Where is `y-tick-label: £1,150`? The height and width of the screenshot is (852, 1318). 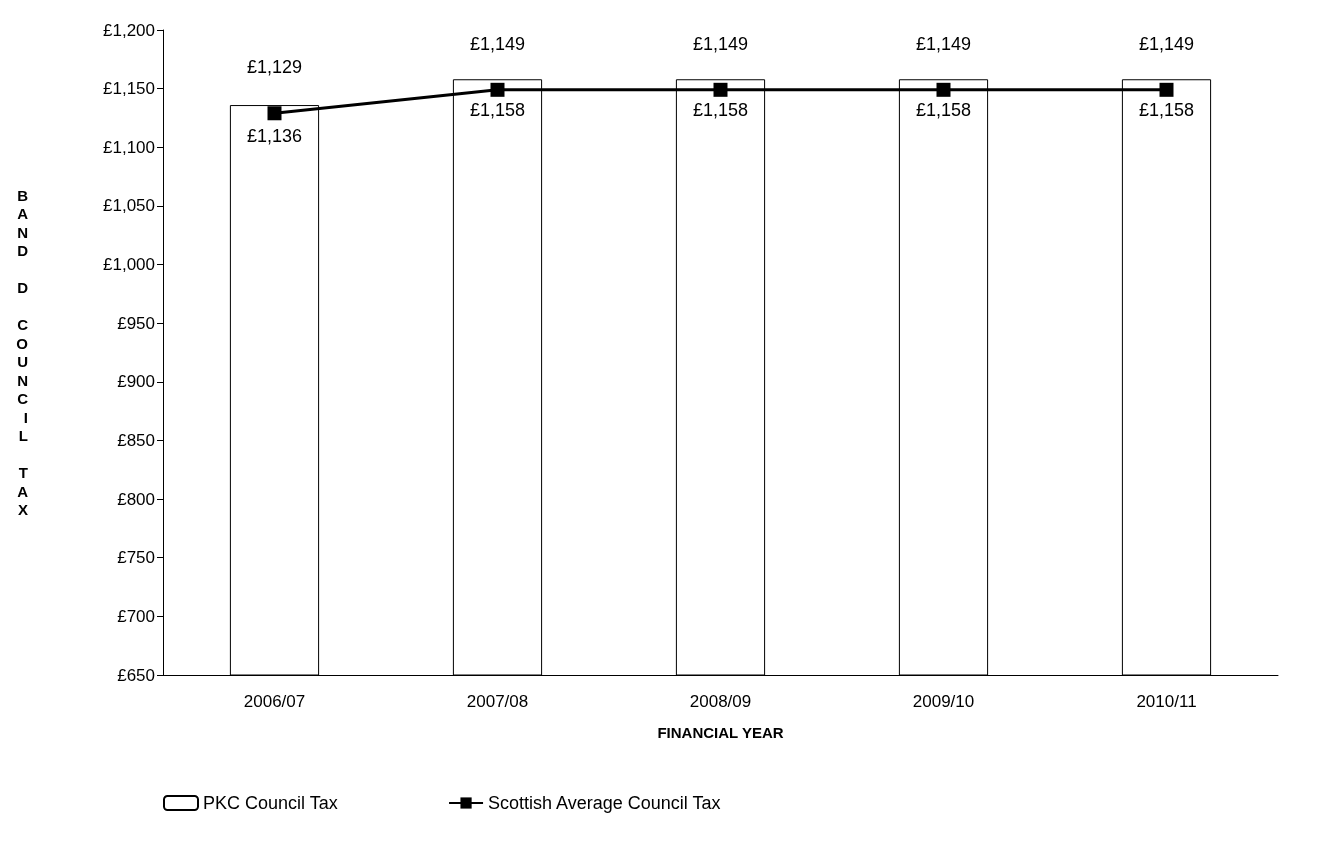 y-tick-label: £1,150 is located at coordinates (129, 89).